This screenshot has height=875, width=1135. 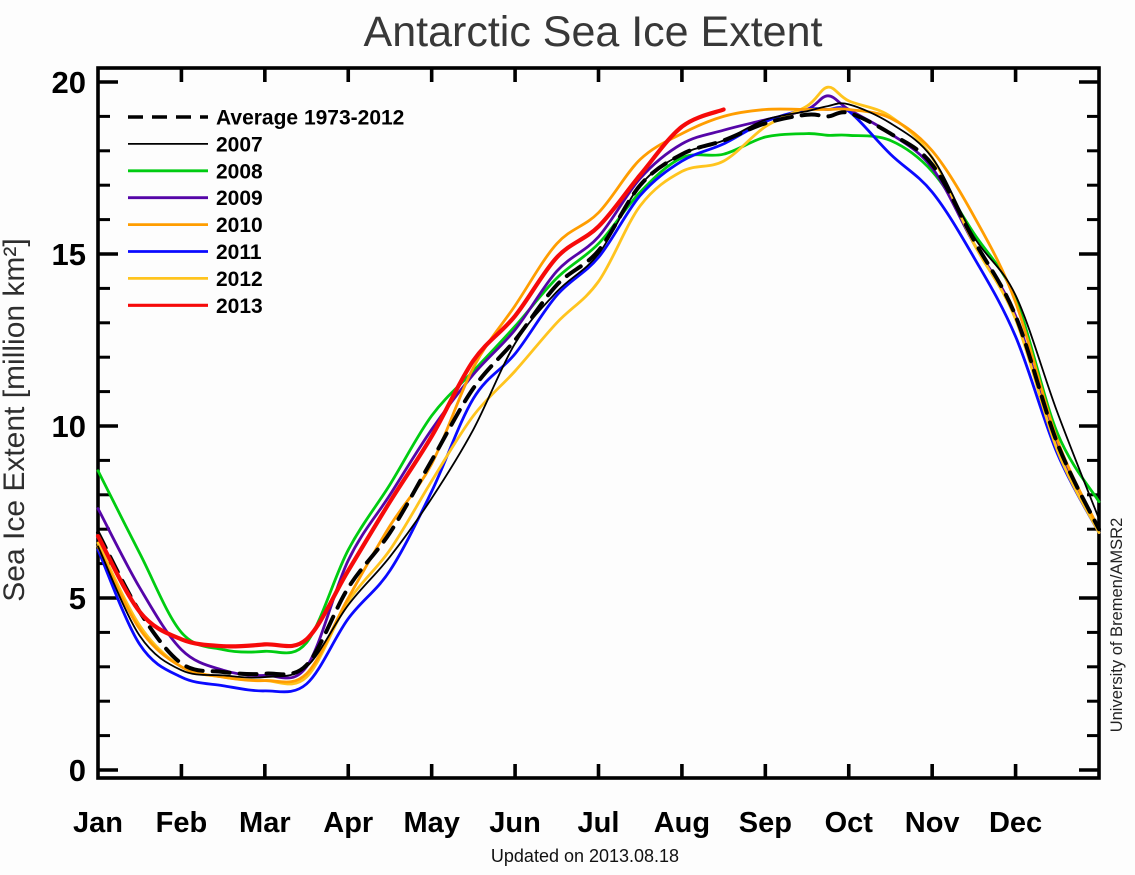 What do you see at coordinates (239, 252) in the screenshot?
I see `legend-label-2011: 2011` at bounding box center [239, 252].